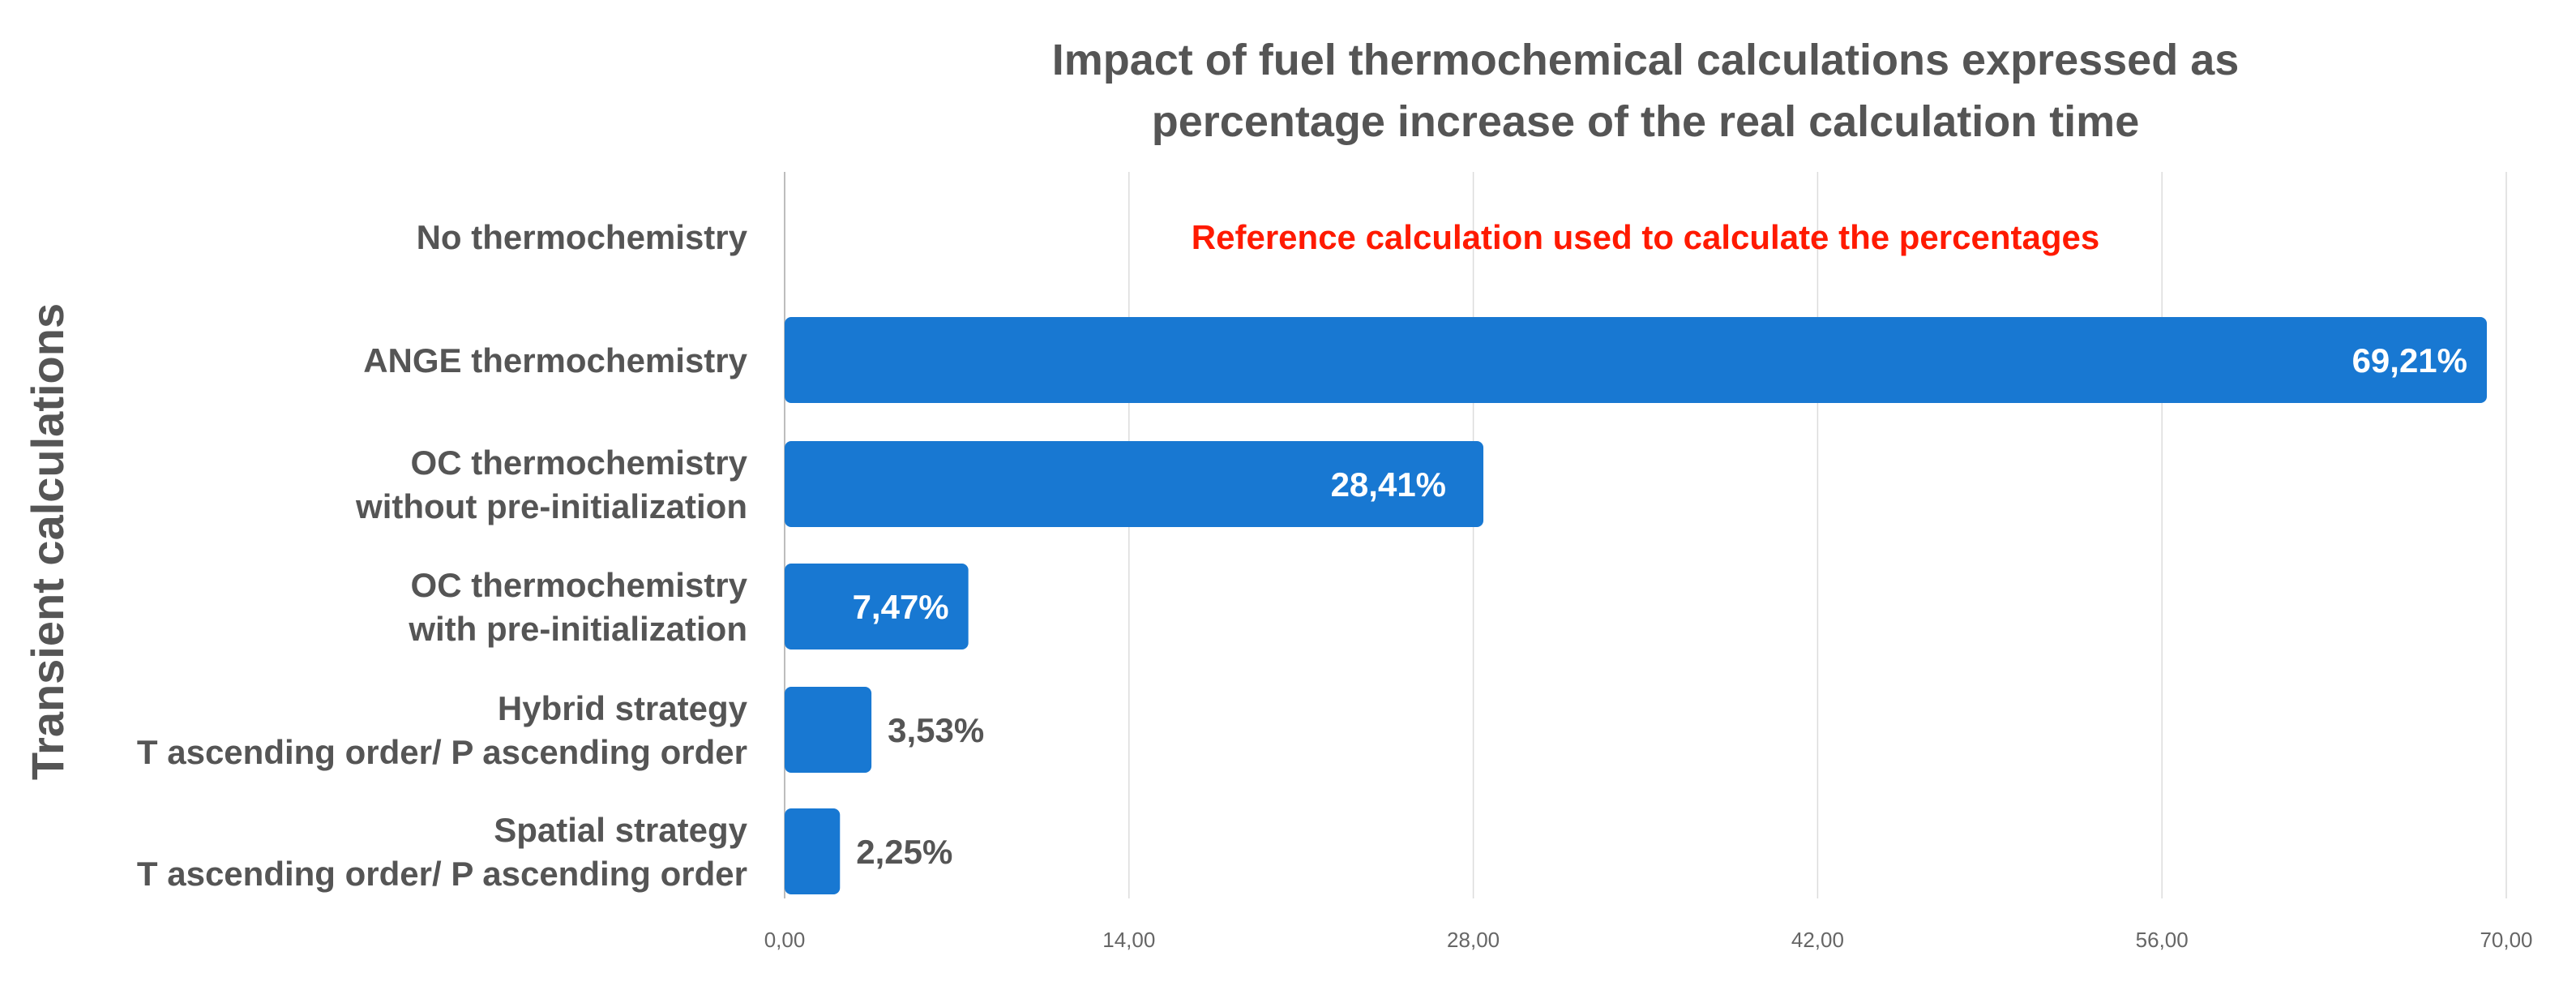 This screenshot has width=2576, height=986. What do you see at coordinates (1388, 484) in the screenshot?
I see `data-label: 28,41%` at bounding box center [1388, 484].